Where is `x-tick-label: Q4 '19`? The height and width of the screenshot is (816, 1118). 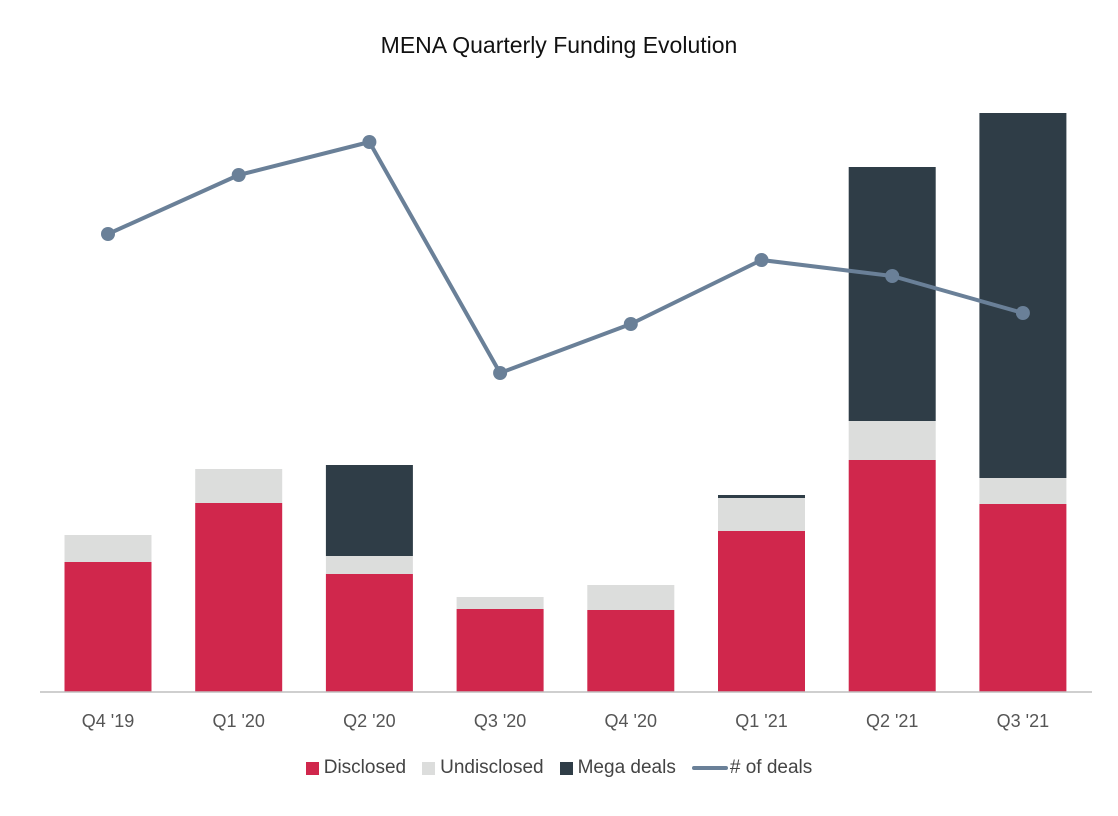
x-tick-label: Q4 '19 is located at coordinates (108, 721).